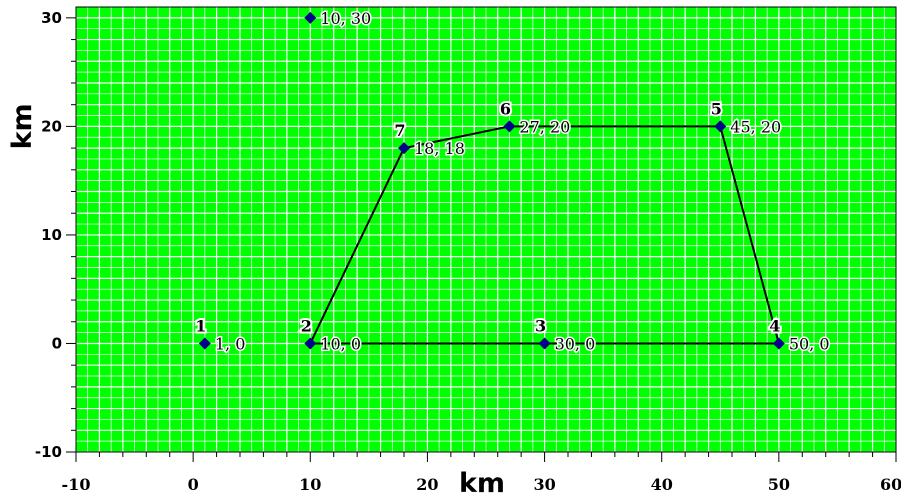  Describe the element at coordinates (755, 126) in the screenshot. I see `point-coordinate-label: 45, 20` at that location.